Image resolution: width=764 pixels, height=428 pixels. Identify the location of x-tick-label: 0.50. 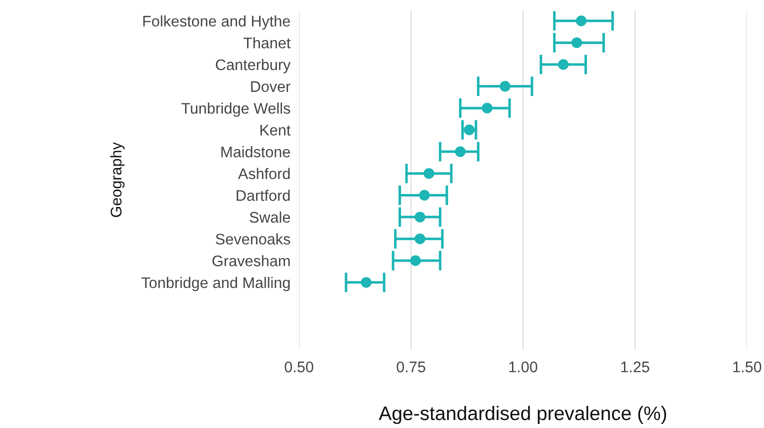
(299, 367).